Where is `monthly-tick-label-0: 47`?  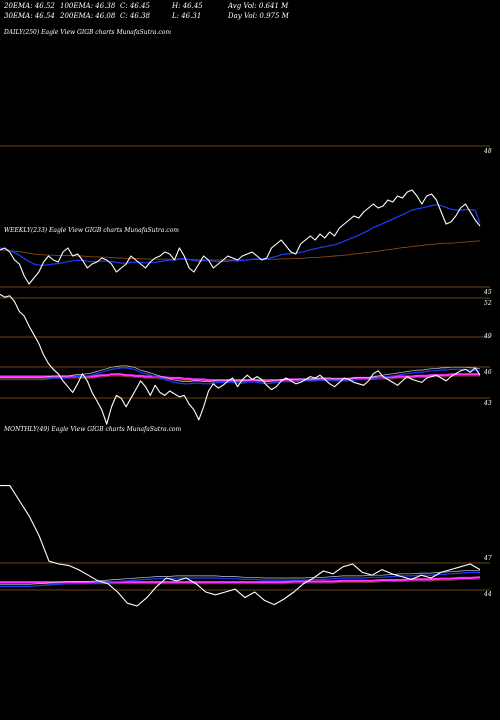
monthly-tick-label-0: 47 is located at coordinates (487, 558).